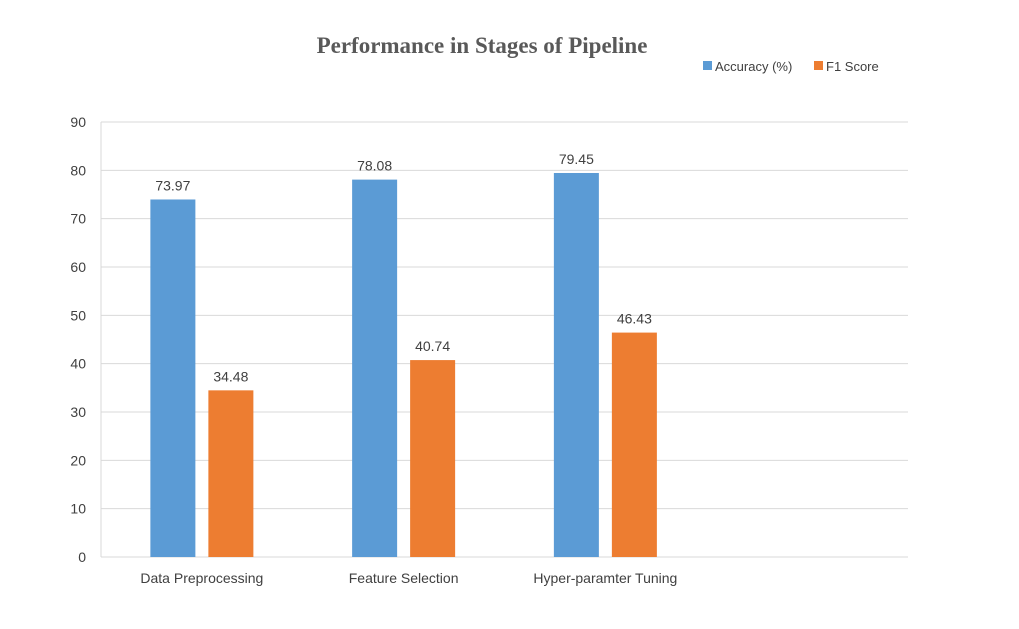 The width and height of the screenshot is (1019, 629). Describe the element at coordinates (432, 346) in the screenshot. I see `data-label: 40.74` at that location.